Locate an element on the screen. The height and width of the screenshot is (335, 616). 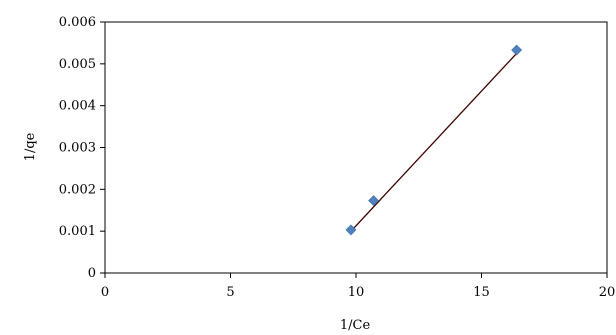
x-axis-ticks: 0 5 10 15 20 is located at coordinates (358, 286).